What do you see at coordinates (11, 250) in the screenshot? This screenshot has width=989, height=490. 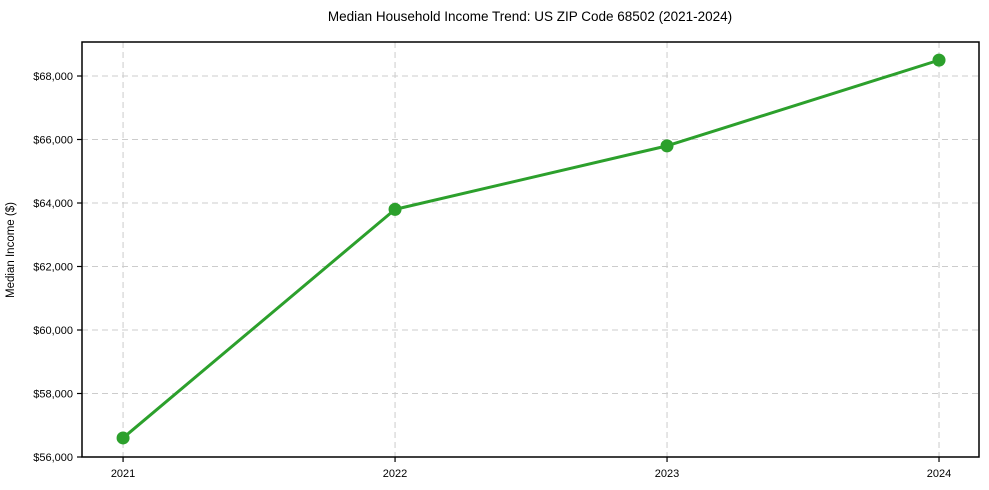 I see `y-axis-label: Median Income ($)` at bounding box center [11, 250].